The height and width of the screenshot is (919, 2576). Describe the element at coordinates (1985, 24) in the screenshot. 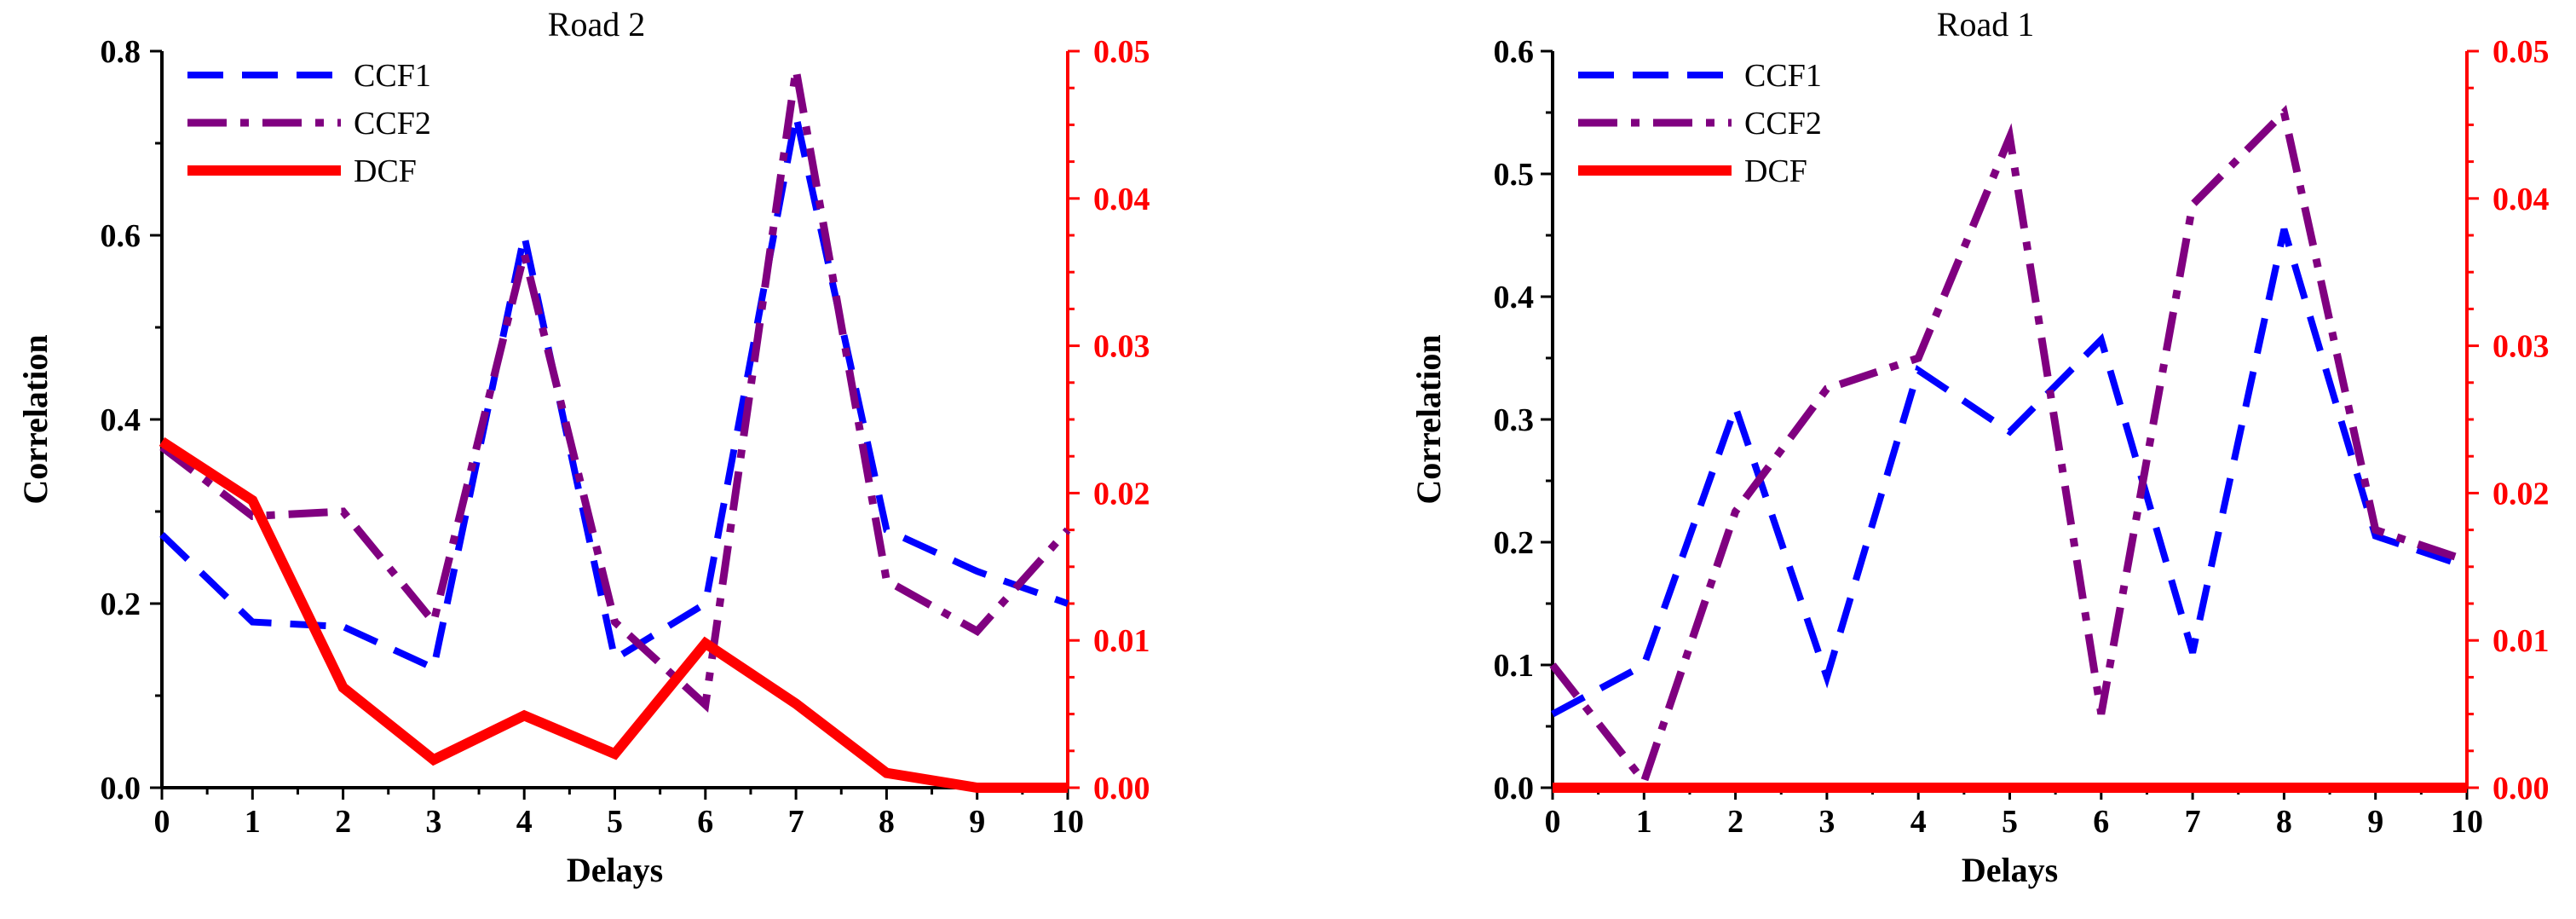

I see `chart-title: Road 1` at that location.